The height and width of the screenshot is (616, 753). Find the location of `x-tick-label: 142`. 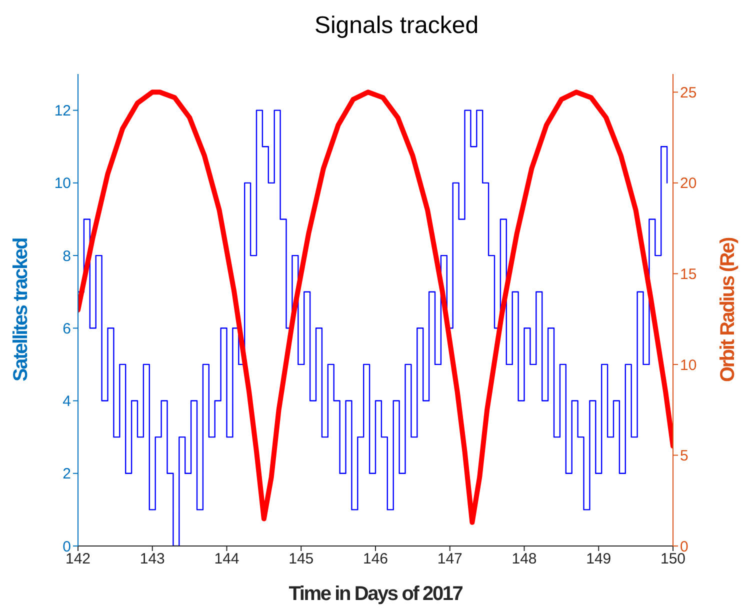

x-tick-label: 142 is located at coordinates (78, 559).